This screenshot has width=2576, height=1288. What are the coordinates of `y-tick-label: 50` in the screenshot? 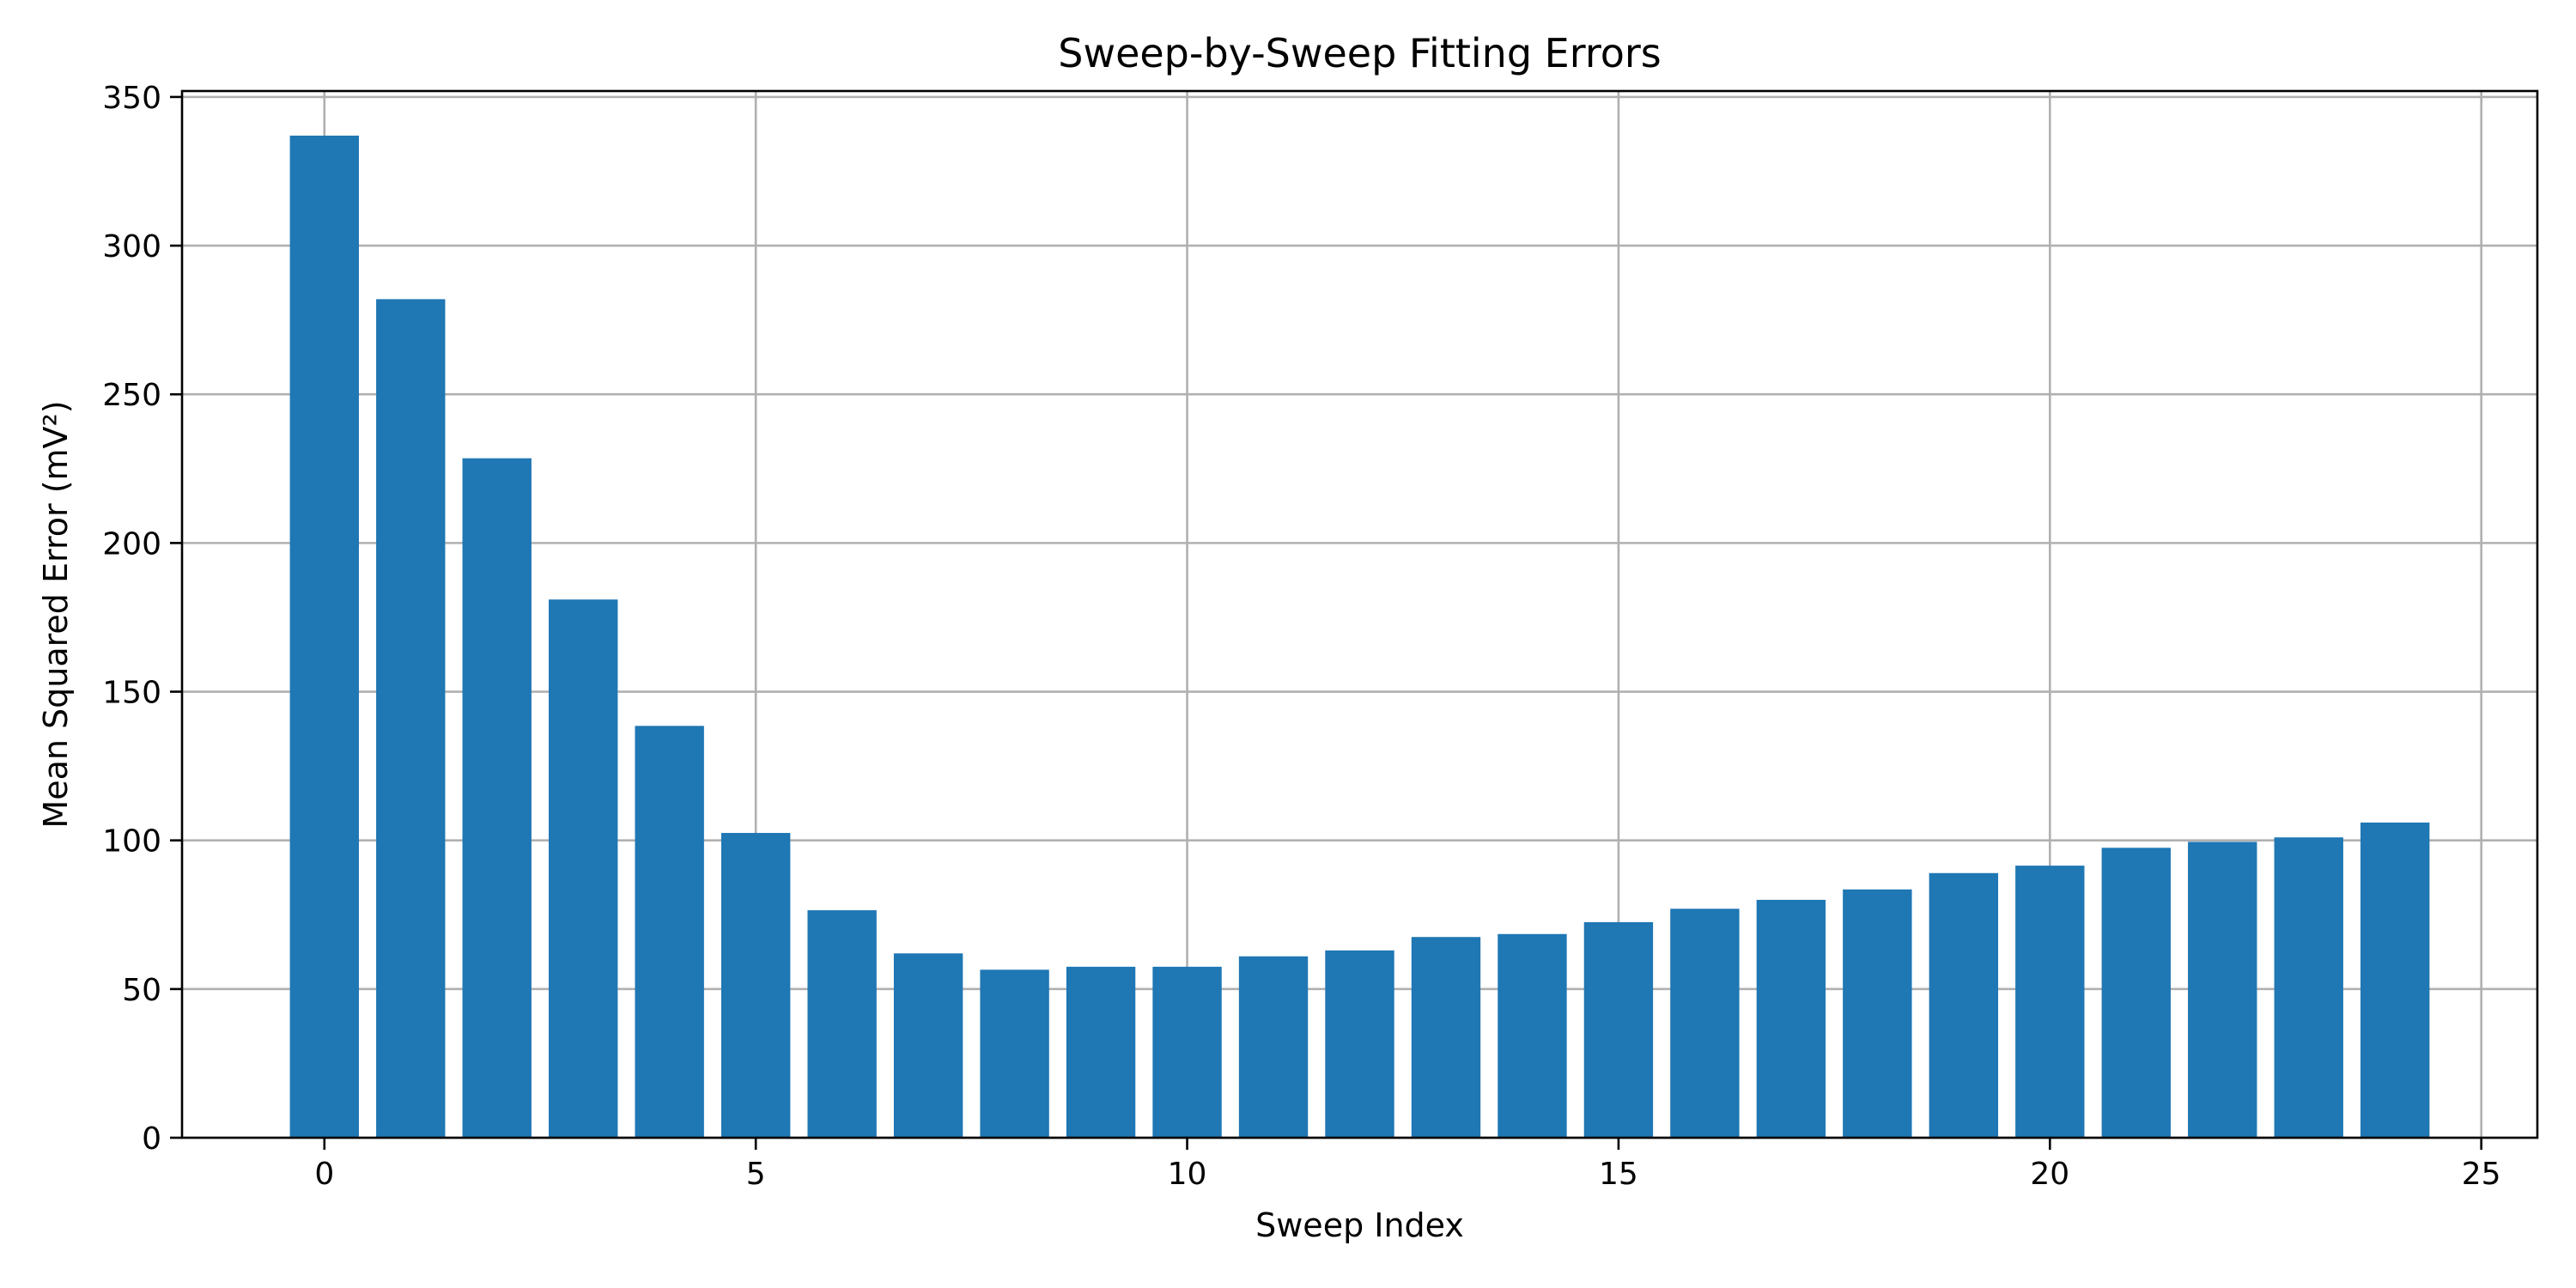 It's located at (142, 991).